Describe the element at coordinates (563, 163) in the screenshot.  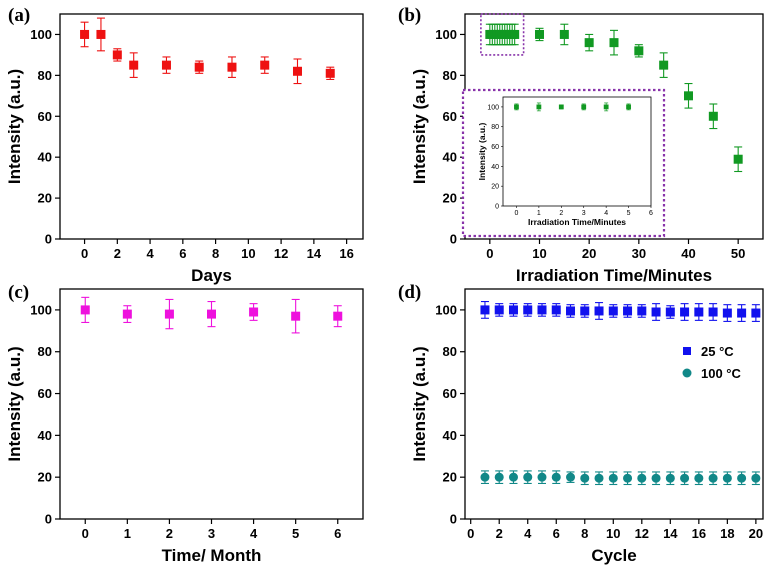
I see `inset-frame` at that location.